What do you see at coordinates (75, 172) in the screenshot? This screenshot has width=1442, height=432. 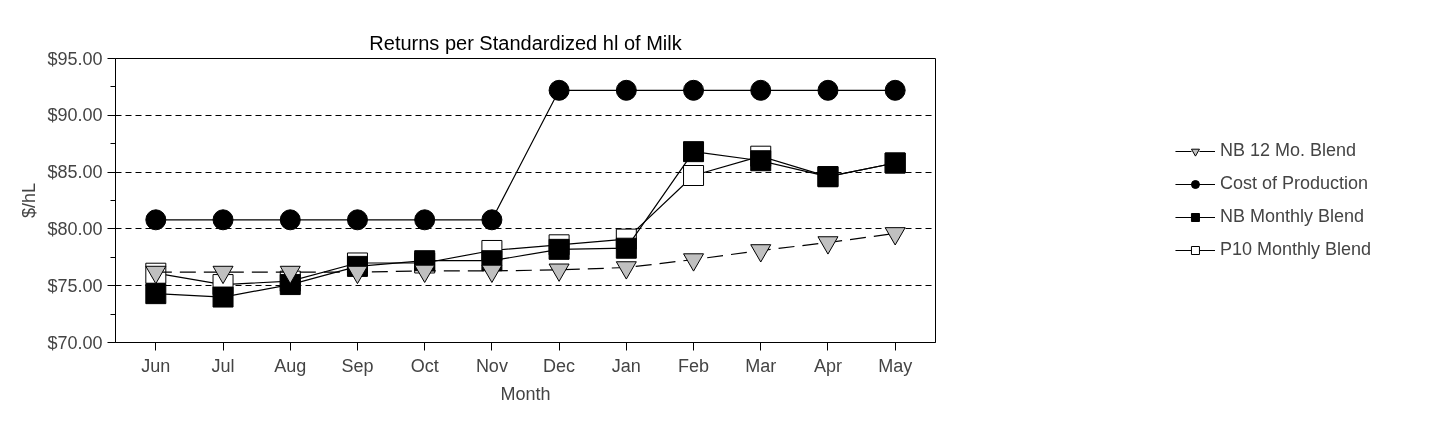 I see `y-tick-label: $85.00` at bounding box center [75, 172].